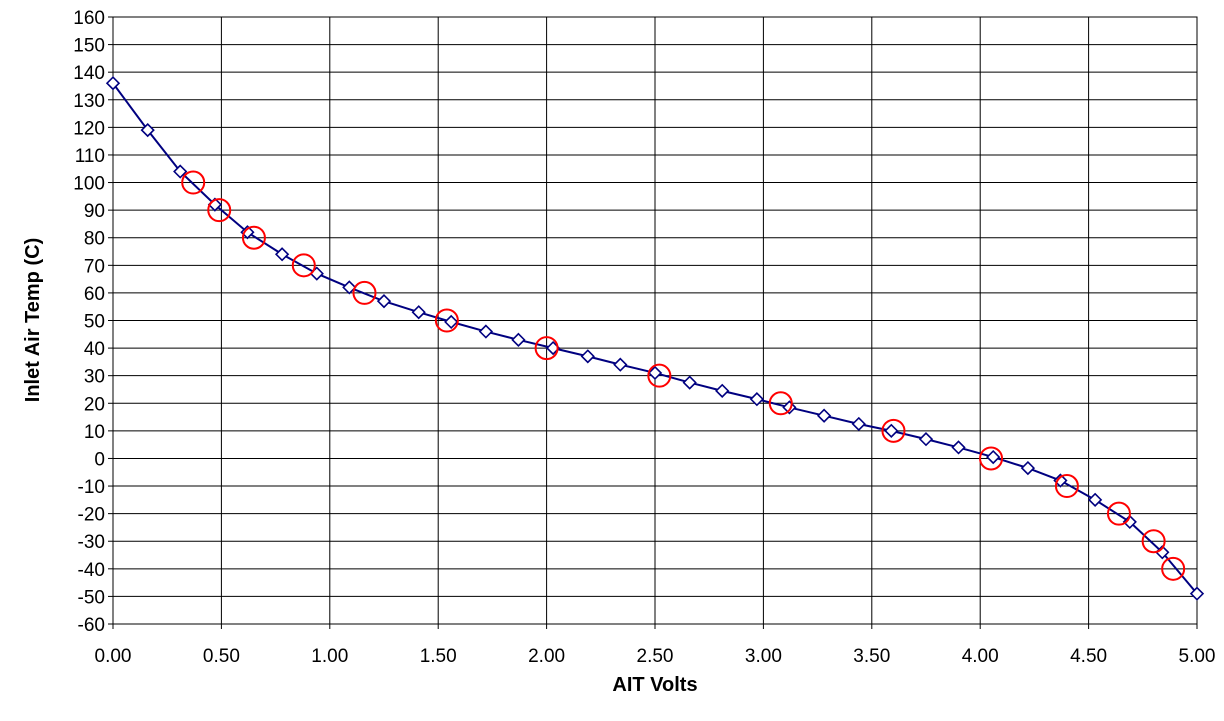 This screenshot has height=721, width=1224. What do you see at coordinates (89, 46) in the screenshot?
I see `y-tick-label: 150` at bounding box center [89, 46].